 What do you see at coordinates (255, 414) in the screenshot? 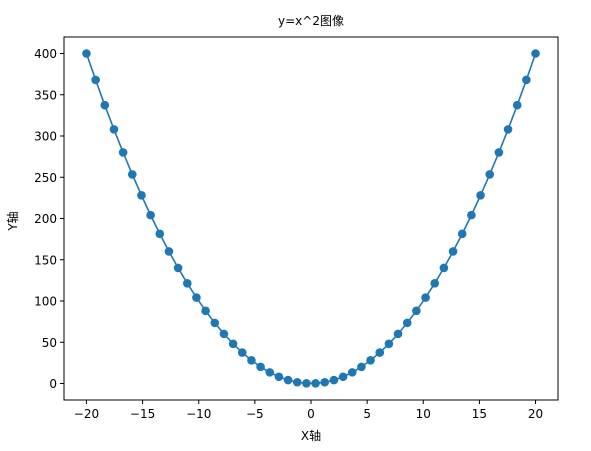
I see `x-tick-label: −5` at bounding box center [255, 414].